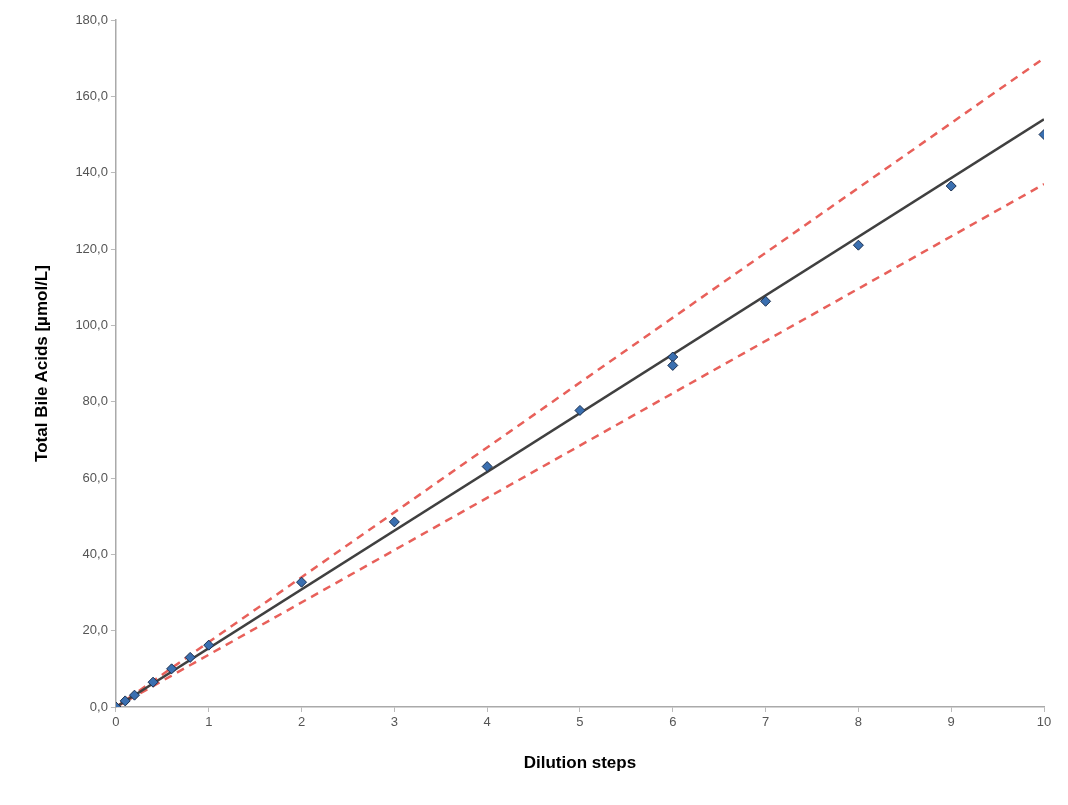 The image size is (1068, 805). I want to click on y-tick-label: 80,0, so click(95, 401).